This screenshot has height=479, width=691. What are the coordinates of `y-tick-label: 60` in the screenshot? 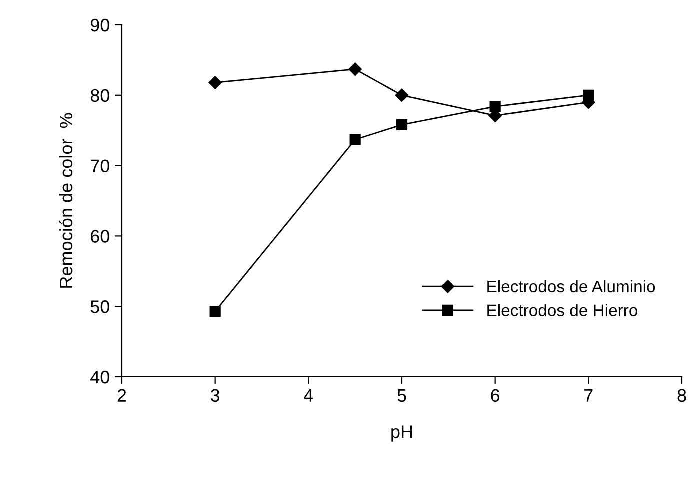 It's located at (100, 236).